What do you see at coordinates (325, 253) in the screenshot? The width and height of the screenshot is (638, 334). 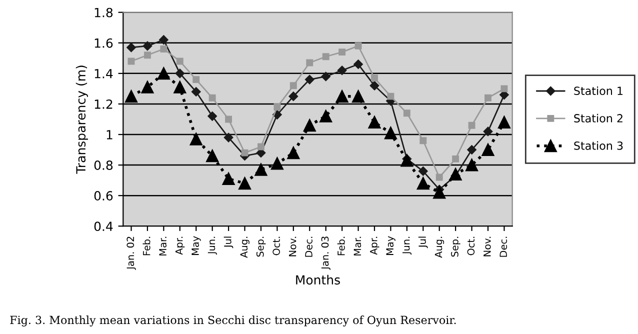 I see `x-tick-label: Jan. 03` at bounding box center [325, 253].